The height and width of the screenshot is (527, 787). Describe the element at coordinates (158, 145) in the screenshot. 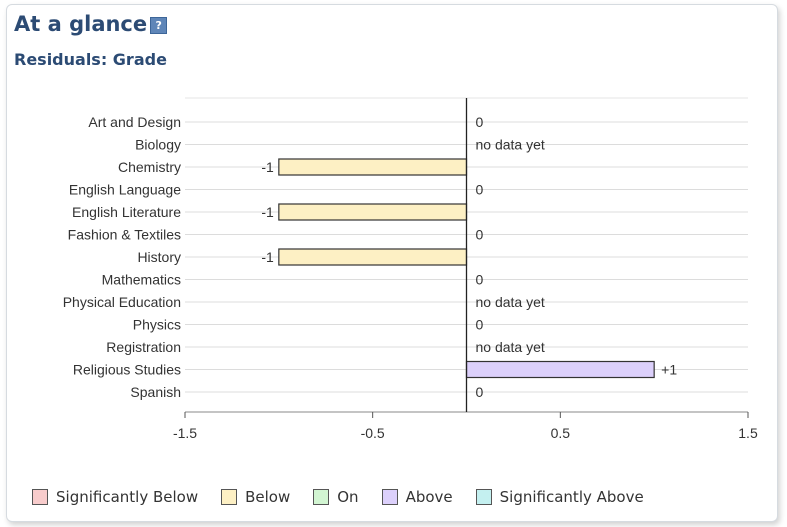

I see `category-label: Biology` at that location.